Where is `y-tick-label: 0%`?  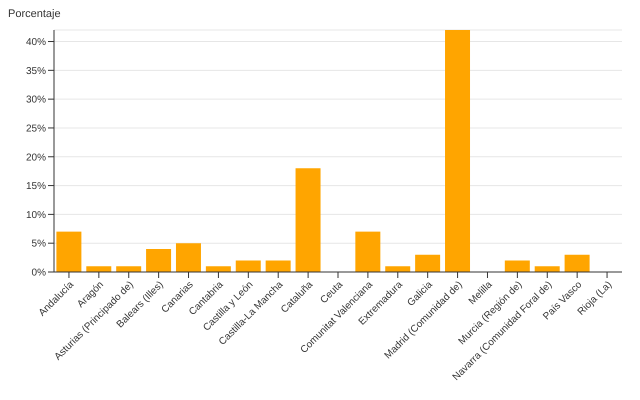 y-tick-label: 0% is located at coordinates (39, 273).